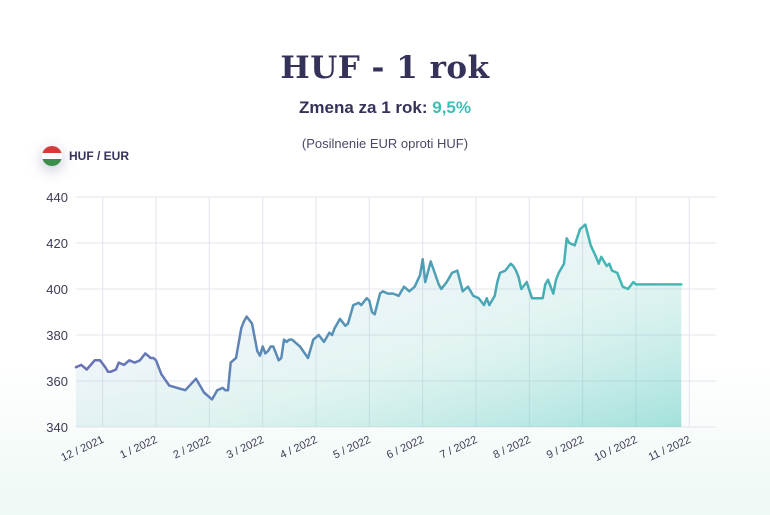 The image size is (770, 515). Describe the element at coordinates (458, 448) in the screenshot. I see `x-tick-label: 7 / 2022` at that location.